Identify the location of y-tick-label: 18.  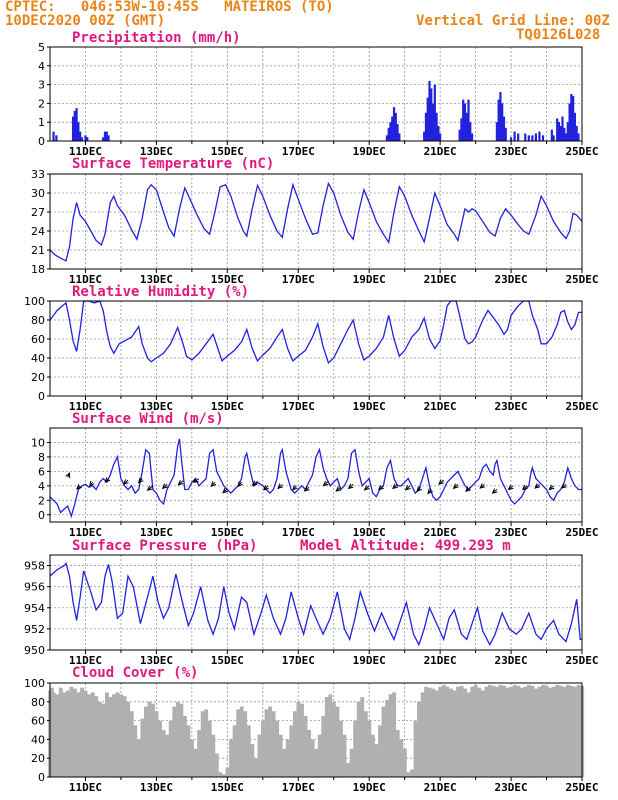
(38, 269).